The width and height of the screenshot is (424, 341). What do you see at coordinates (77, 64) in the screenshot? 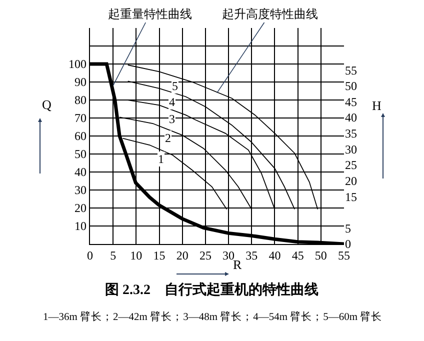
I see `y-tick-label: 100` at bounding box center [77, 64].